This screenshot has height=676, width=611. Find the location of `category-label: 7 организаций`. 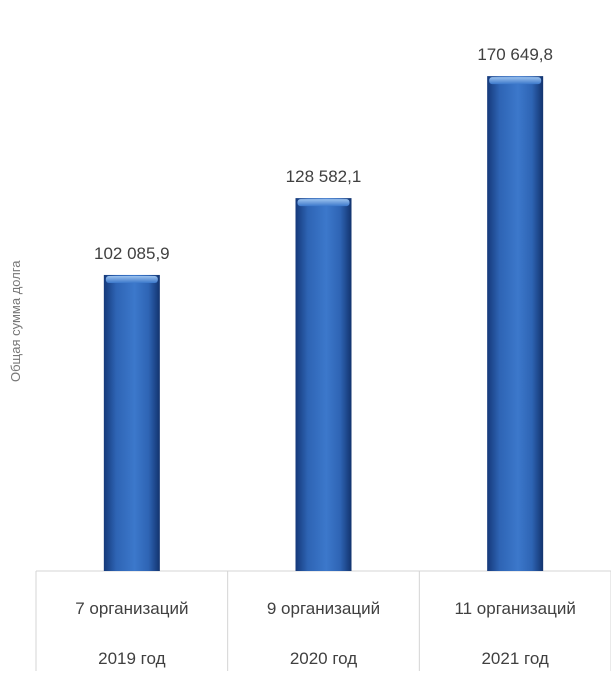

category-label: 7 организаций is located at coordinates (131, 608).